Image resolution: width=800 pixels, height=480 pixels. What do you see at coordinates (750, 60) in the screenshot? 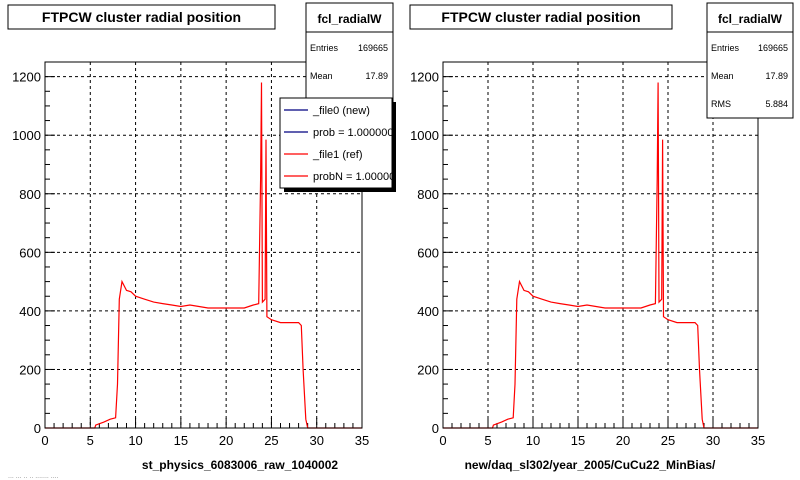
I see `stats-box` at bounding box center [750, 60].